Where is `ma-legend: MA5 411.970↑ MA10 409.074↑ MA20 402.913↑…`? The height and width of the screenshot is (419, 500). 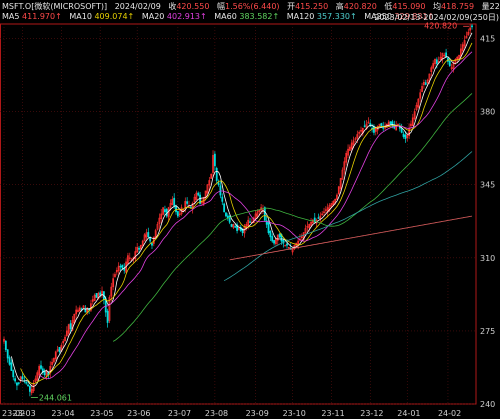 ma-legend: MA5 411.970↑ MA10 409.074↑ MA20 402.913↑… is located at coordinates (218, 16).